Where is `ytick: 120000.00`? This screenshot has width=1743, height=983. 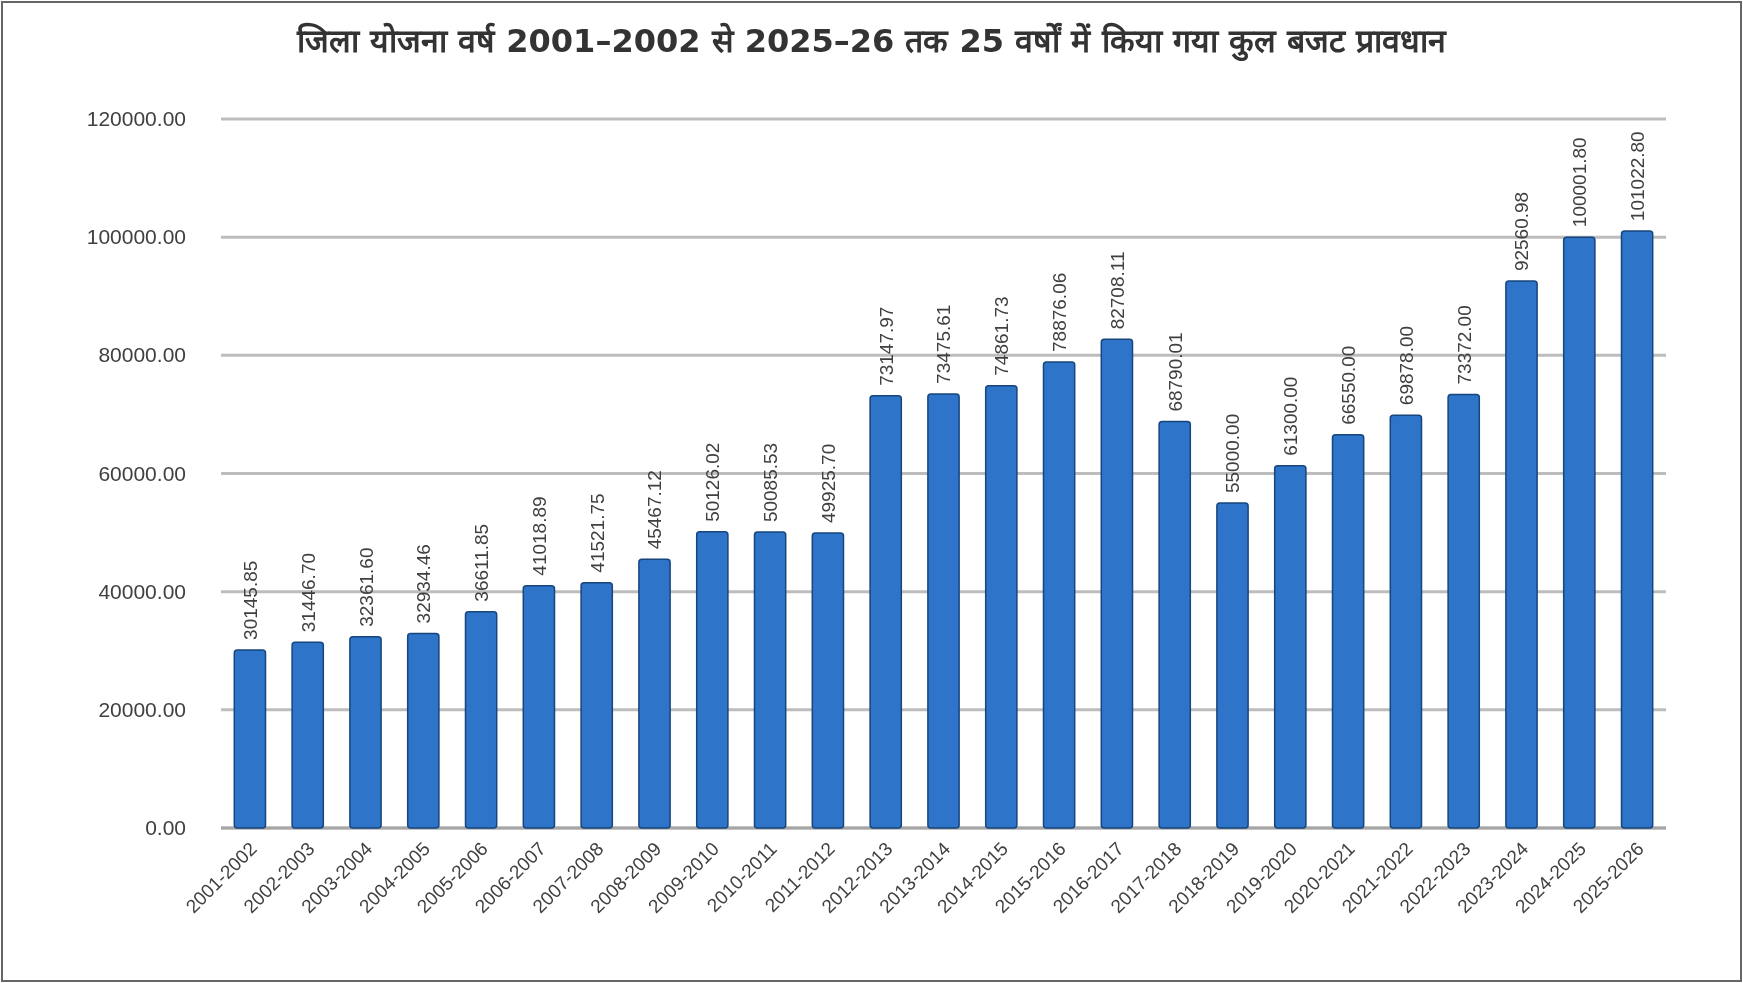 ytick: 120000.00 is located at coordinates (136, 118).